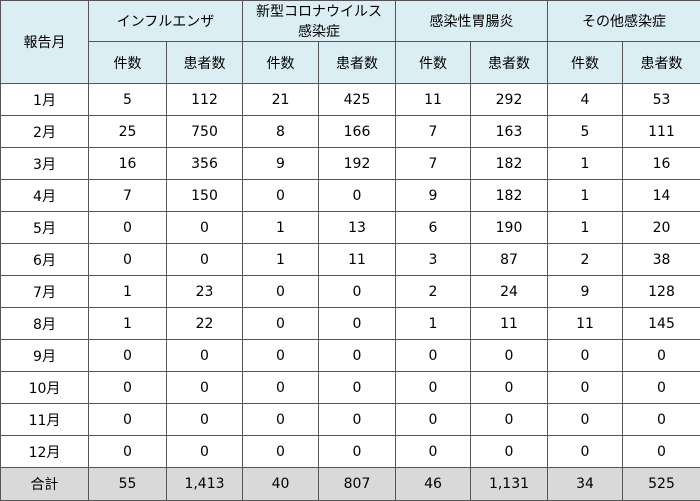  I want to click on month-cell: 10月, so click(45, 388).